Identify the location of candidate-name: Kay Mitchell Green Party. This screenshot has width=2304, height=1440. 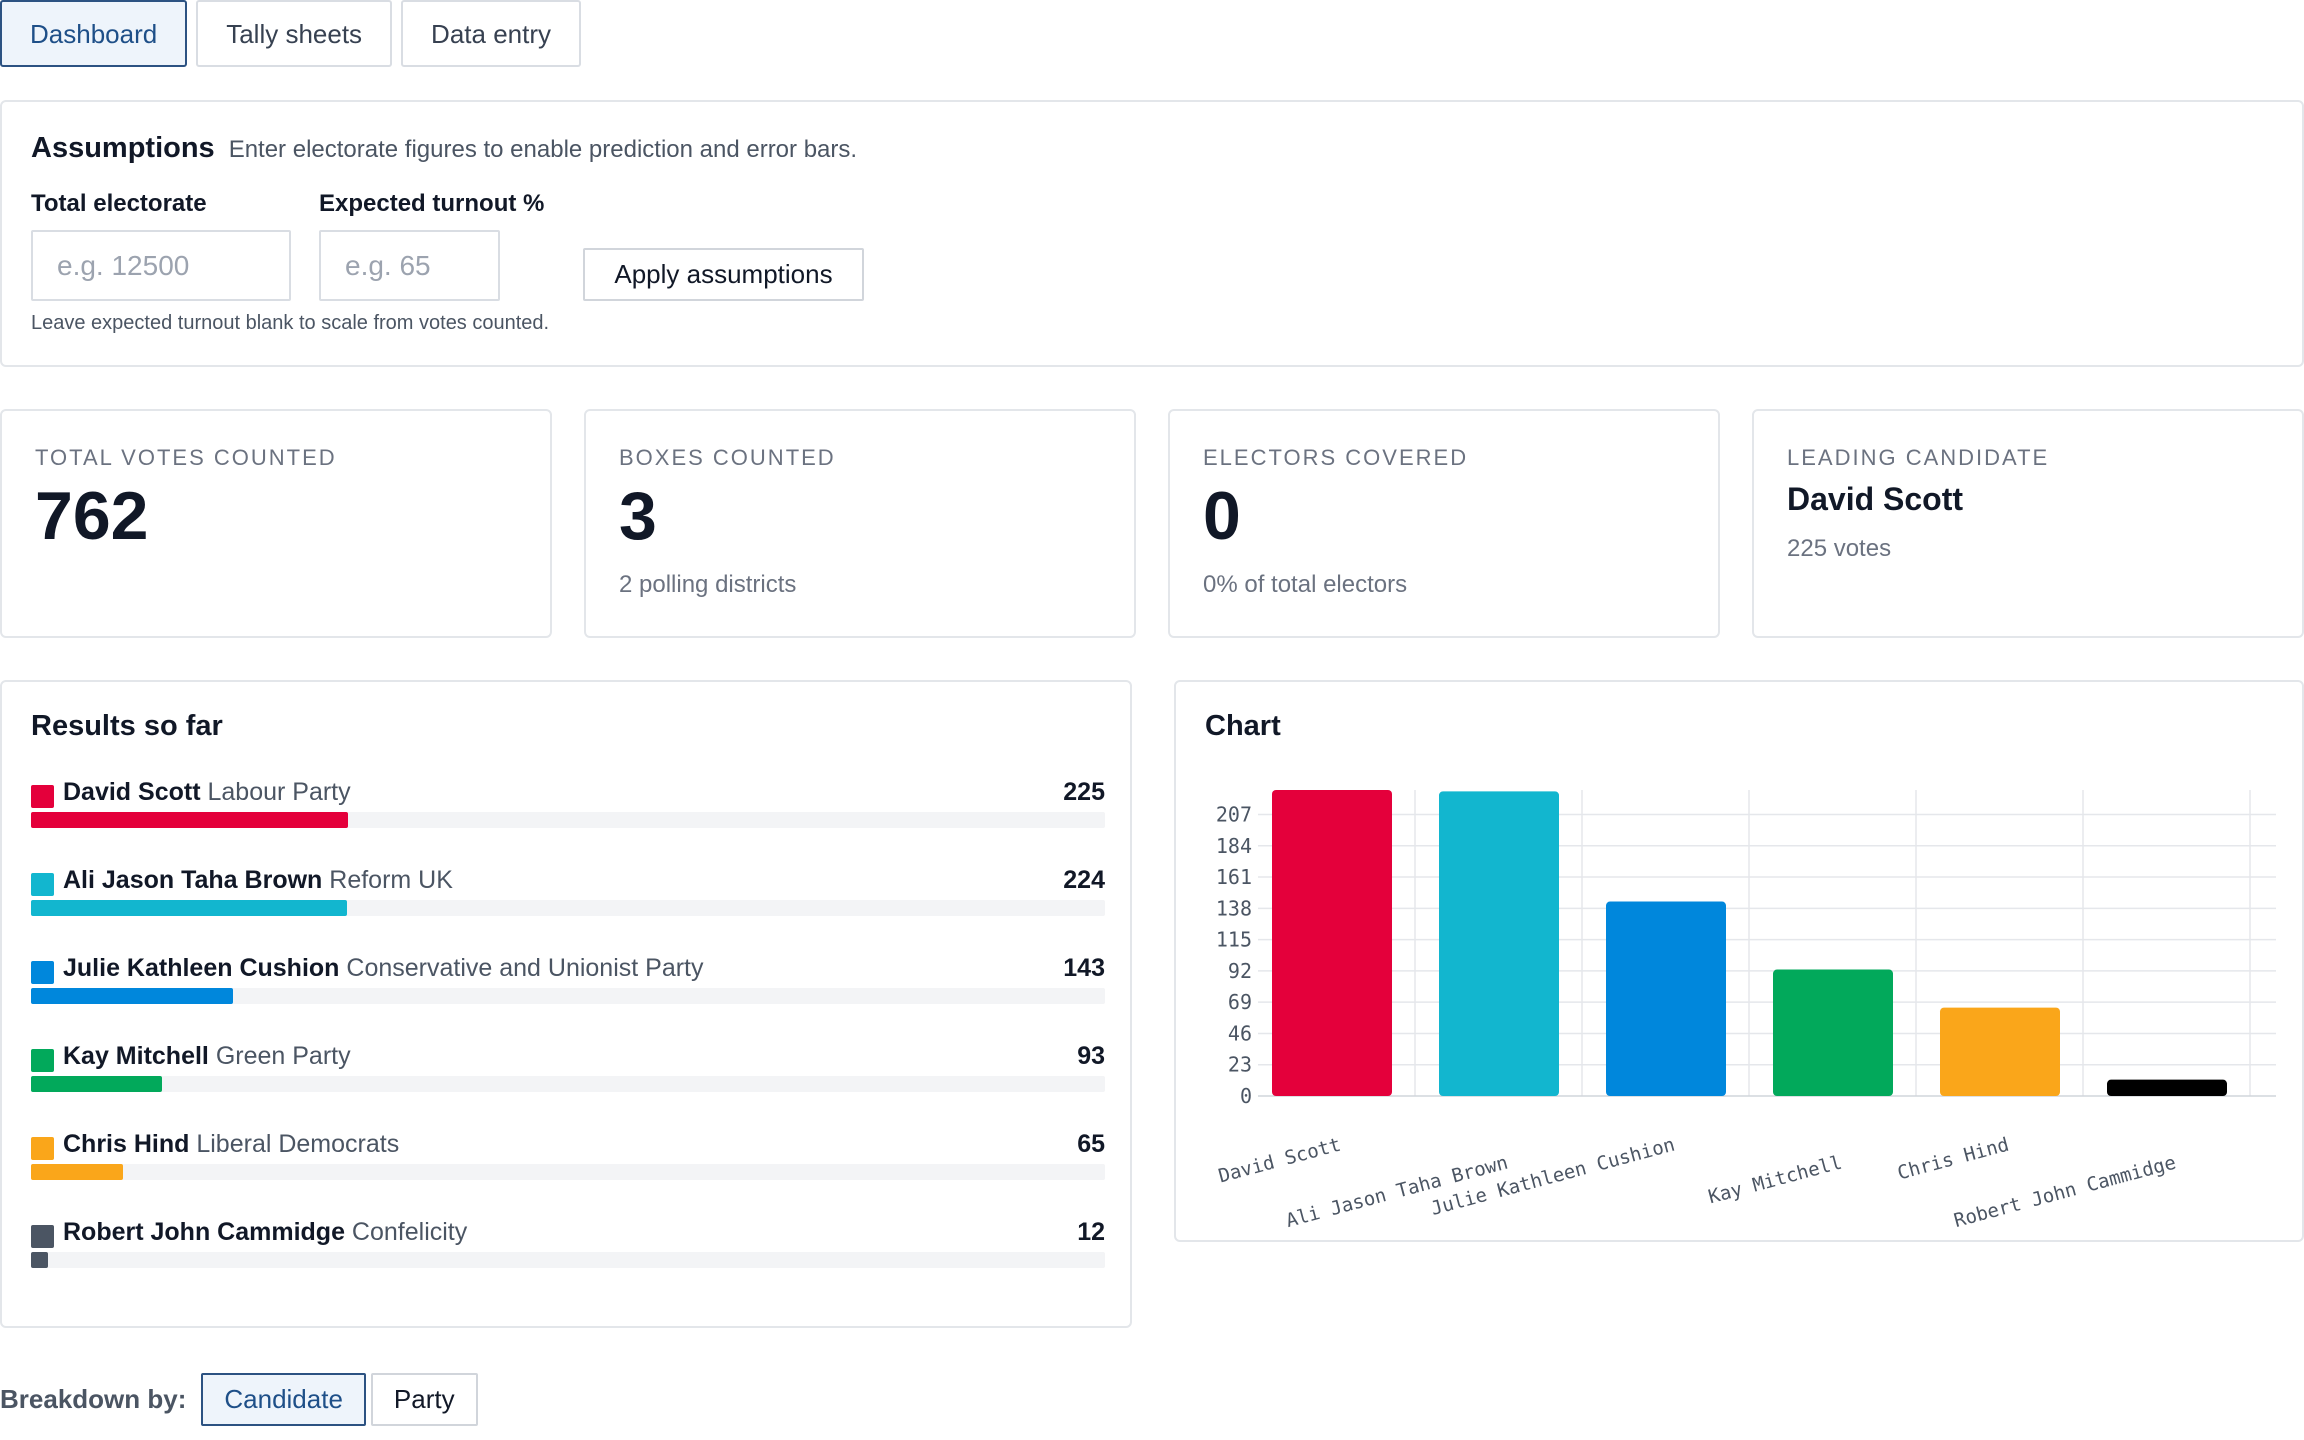
(207, 1056).